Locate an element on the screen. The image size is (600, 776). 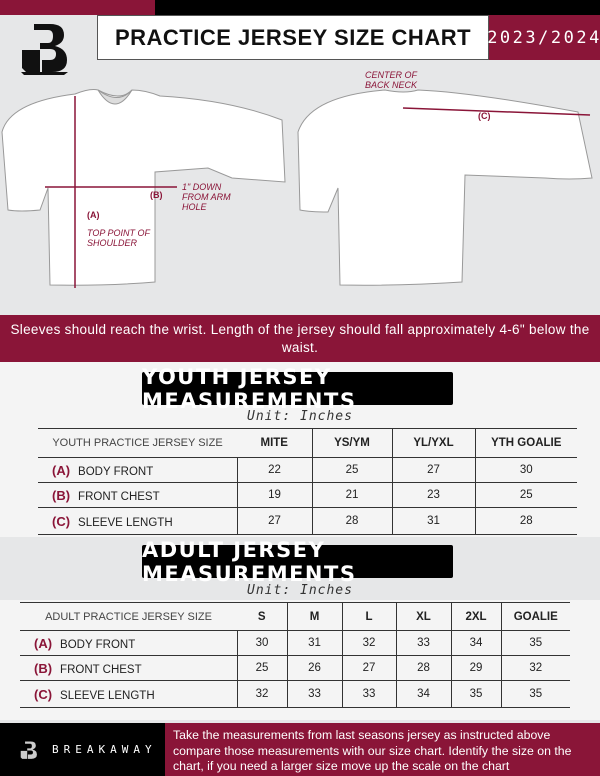
page-title: PRACTICE JERSEY SIZE CHART is located at coordinates (293, 37).